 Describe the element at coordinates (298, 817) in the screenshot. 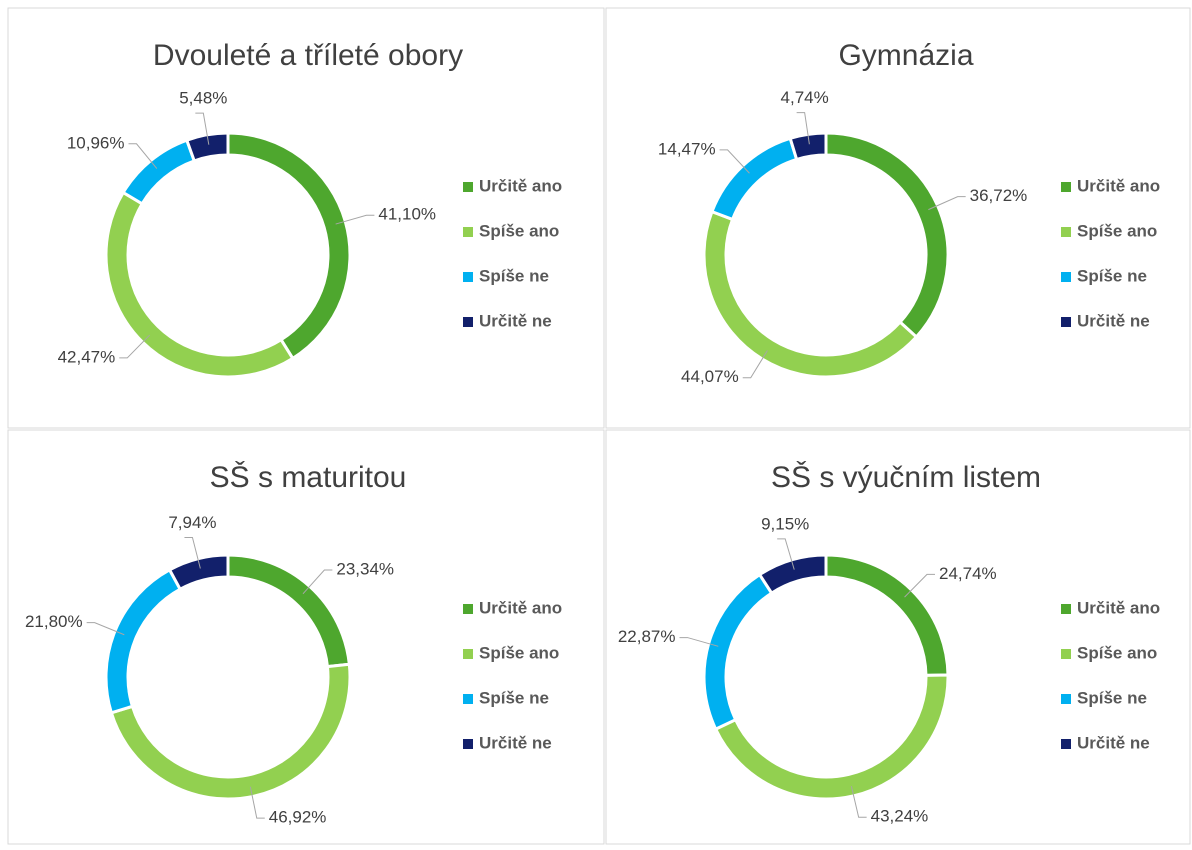

I see `value-label: 46,92%` at that location.